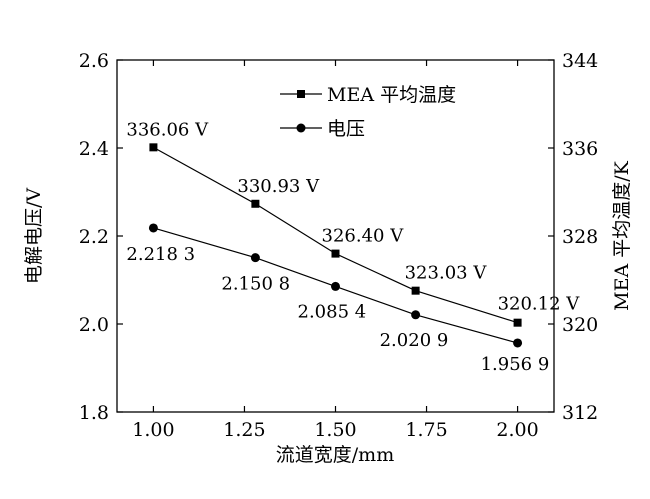  What do you see at coordinates (94, 149) in the screenshot?
I see `y-tick-label-left: 2.4` at bounding box center [94, 149].